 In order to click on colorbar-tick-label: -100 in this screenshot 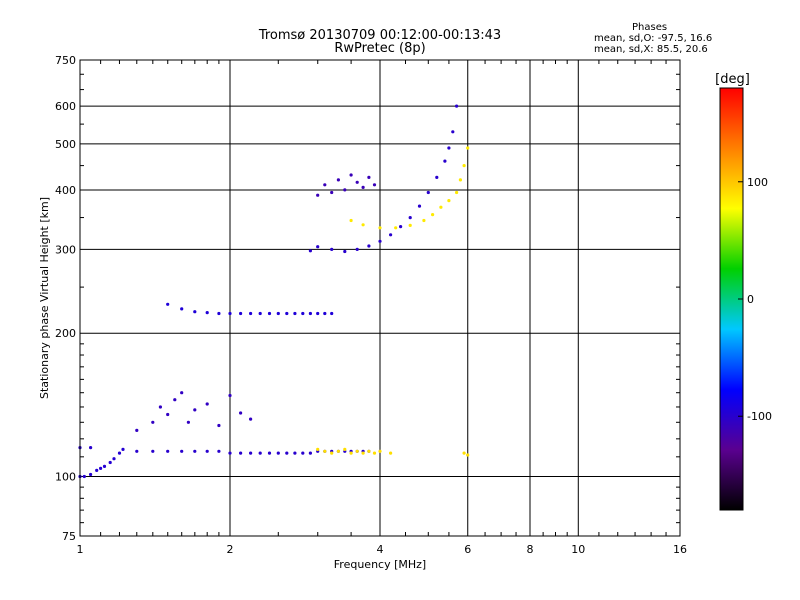, I will do `click(759, 416)`.